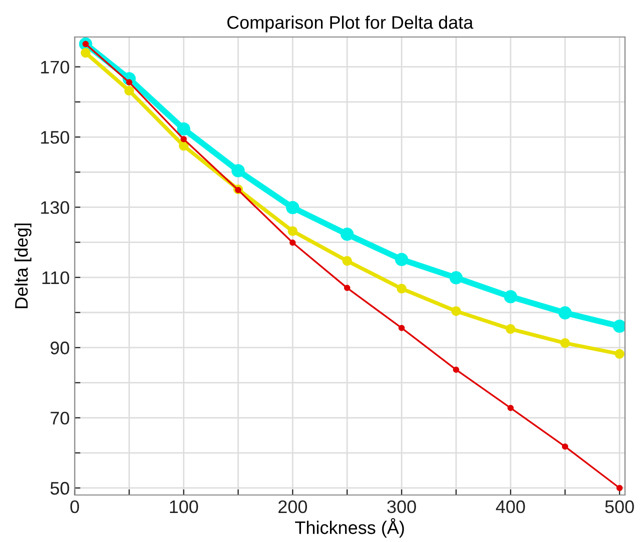 Image resolution: width=643 pixels, height=542 pixels. I want to click on x-tick-label: 500, so click(619, 507).